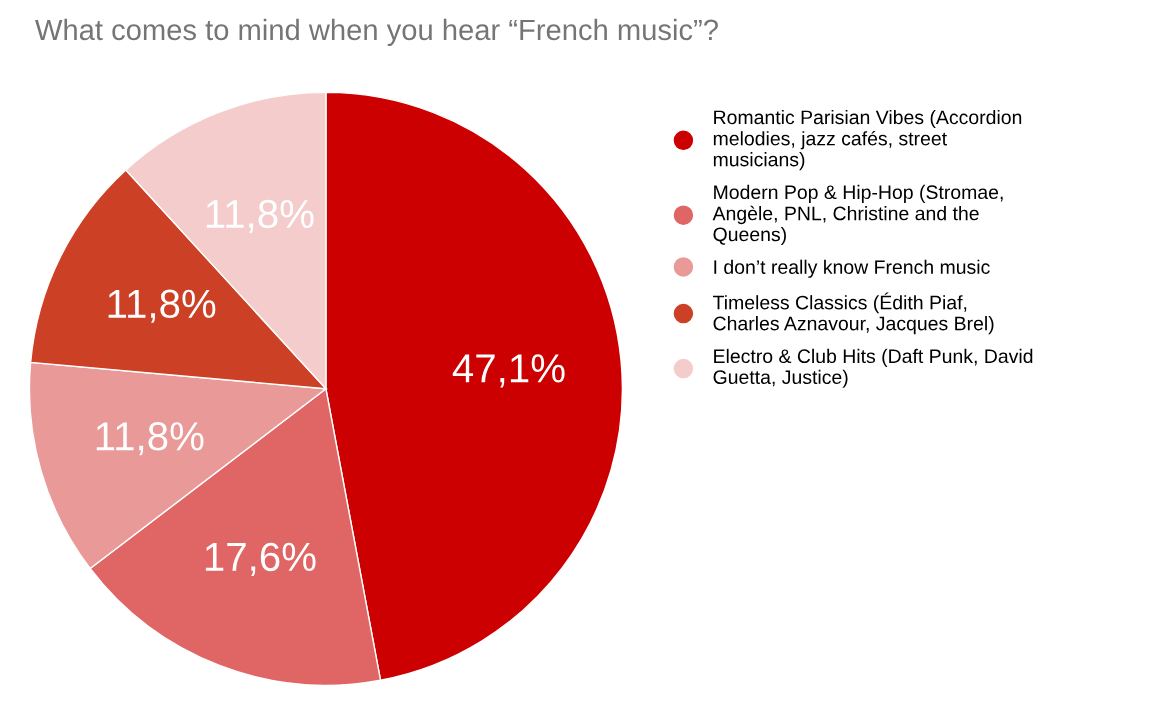 This screenshot has height=720, width=1164. What do you see at coordinates (867, 140) in the screenshot?
I see `legend-label: Romantic Parisian Vibes (Accordion melodies, jazz cafés, street musicians)` at bounding box center [867, 140].